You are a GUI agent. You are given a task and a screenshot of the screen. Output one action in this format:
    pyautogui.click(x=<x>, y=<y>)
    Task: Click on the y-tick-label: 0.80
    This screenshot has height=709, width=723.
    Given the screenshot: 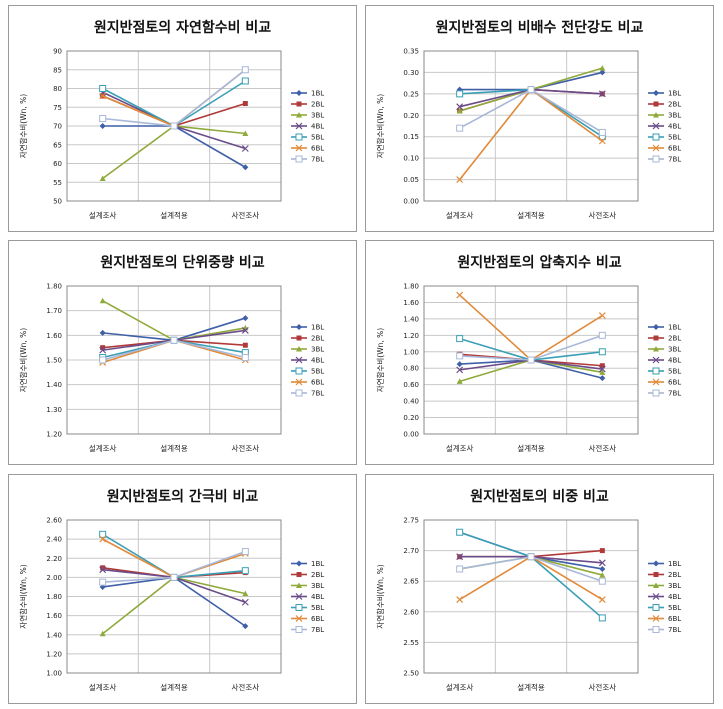 What is the action you would take?
    pyautogui.click(x=411, y=369)
    